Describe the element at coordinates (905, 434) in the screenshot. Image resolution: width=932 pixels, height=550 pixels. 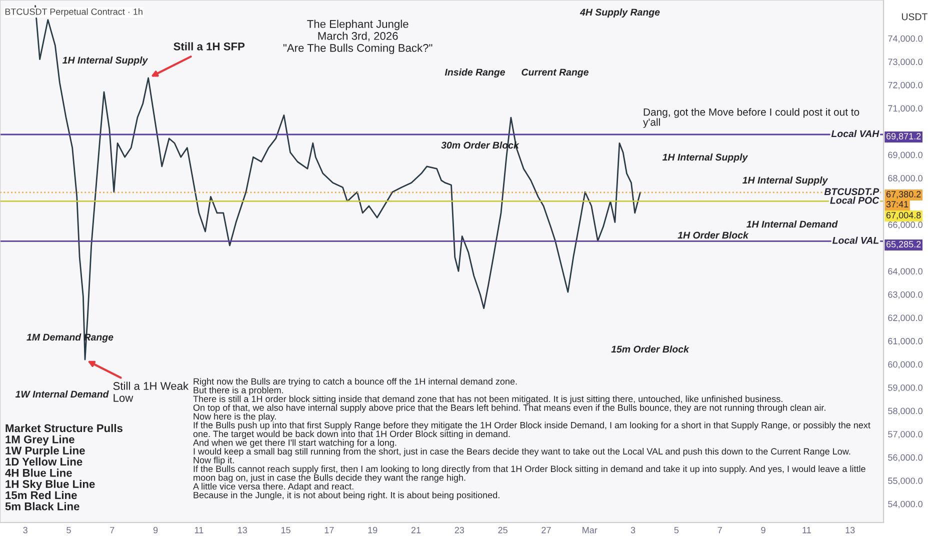
I see `y-tick-label: 57,000.0` at that location.